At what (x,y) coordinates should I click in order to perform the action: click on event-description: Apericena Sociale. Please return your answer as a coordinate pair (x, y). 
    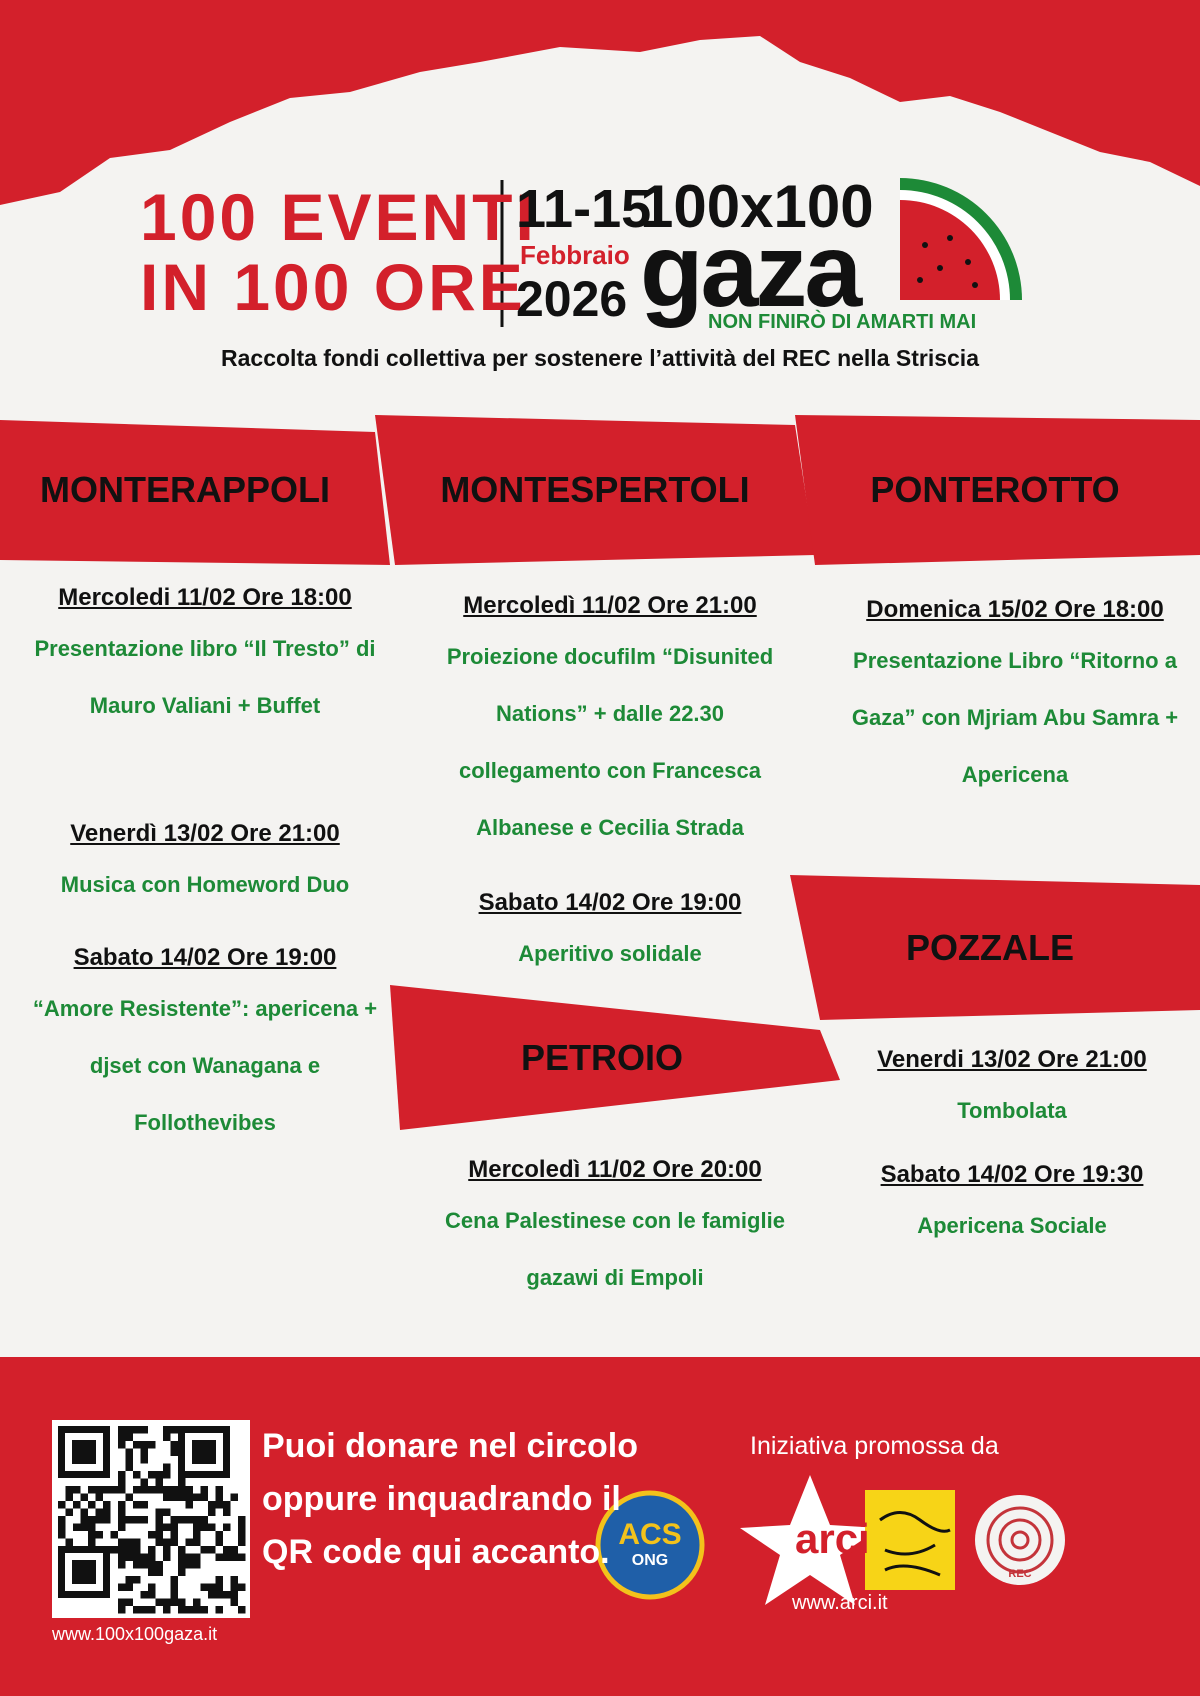
    Looking at the image, I should click on (1012, 1225).